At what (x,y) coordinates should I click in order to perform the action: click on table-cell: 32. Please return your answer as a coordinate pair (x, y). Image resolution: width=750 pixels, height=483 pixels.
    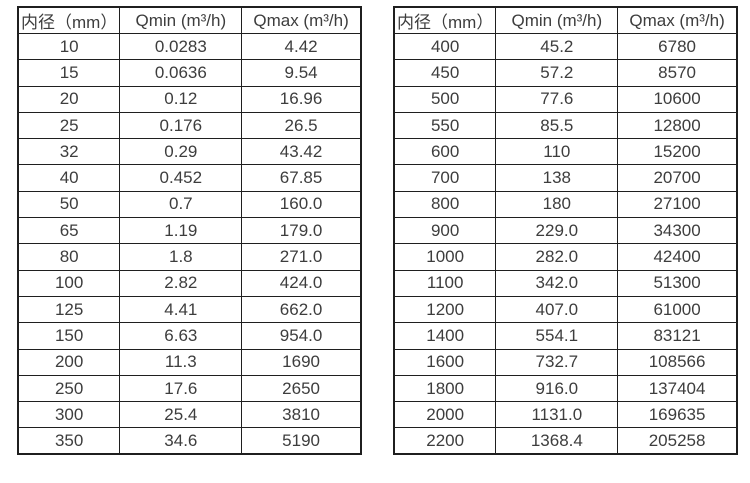
    Looking at the image, I should click on (69, 152).